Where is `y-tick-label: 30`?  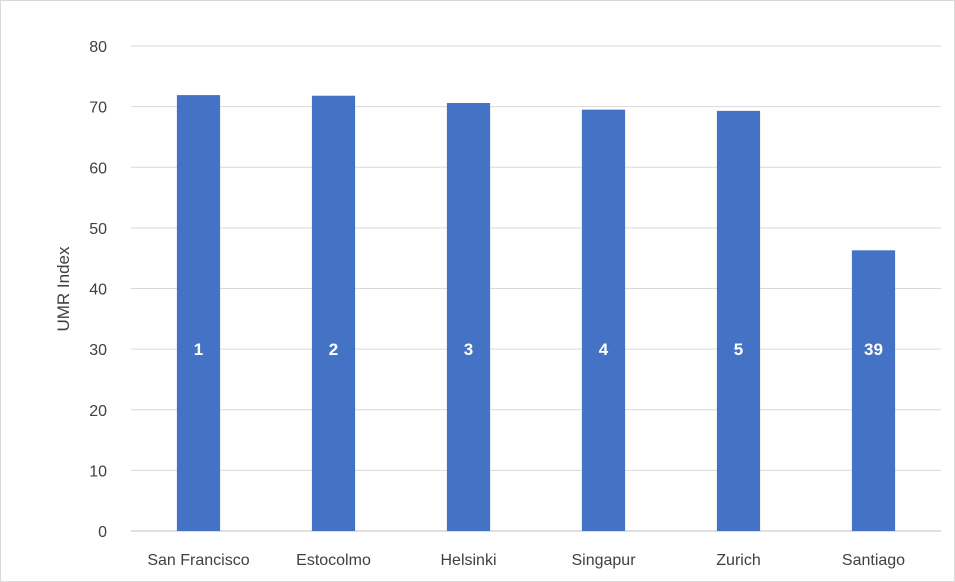 y-tick-label: 30 is located at coordinates (98, 350).